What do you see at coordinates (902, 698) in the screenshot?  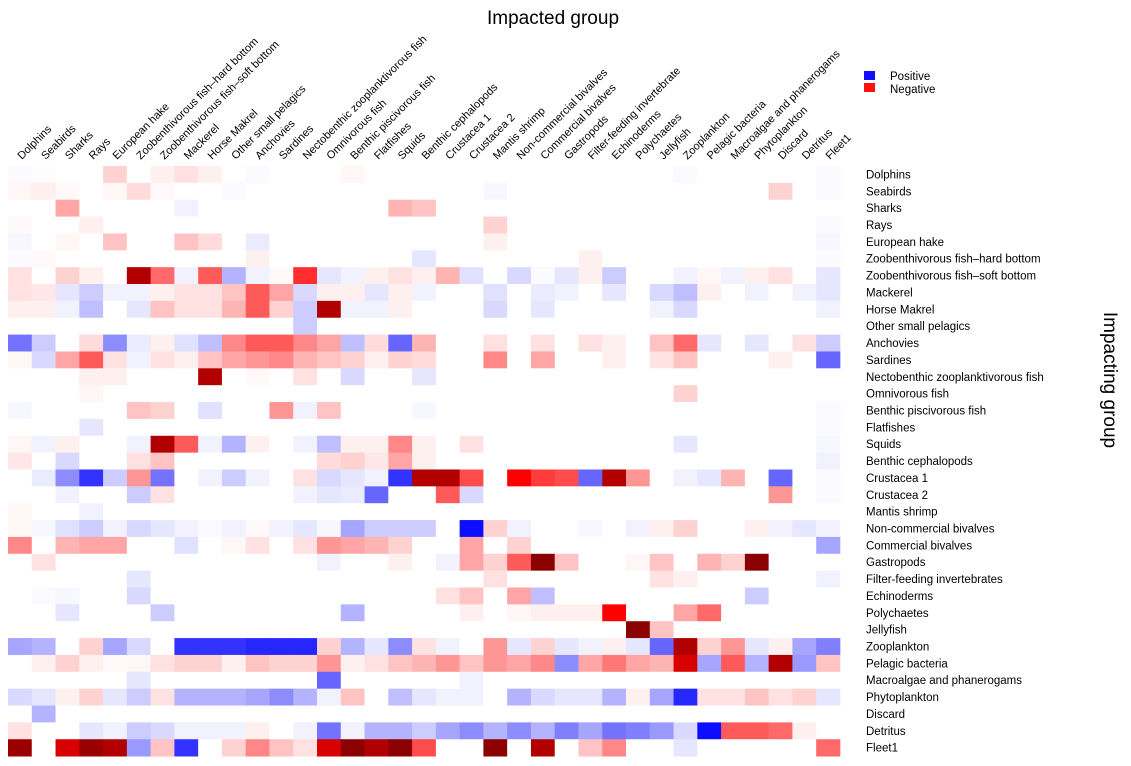 I see `row-label: Phytoplankton` at bounding box center [902, 698].